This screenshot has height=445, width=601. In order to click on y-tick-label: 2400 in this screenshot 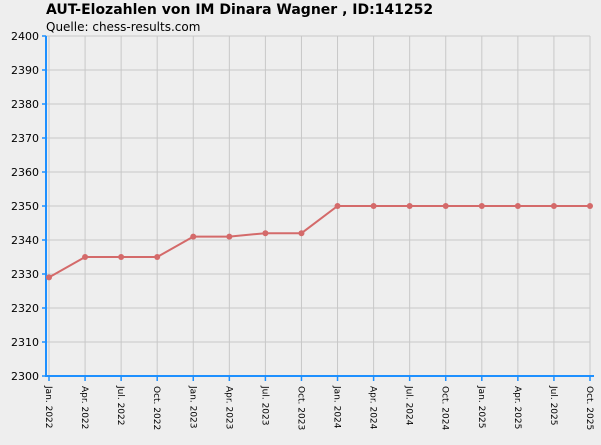, I will do `click(25, 36)`.